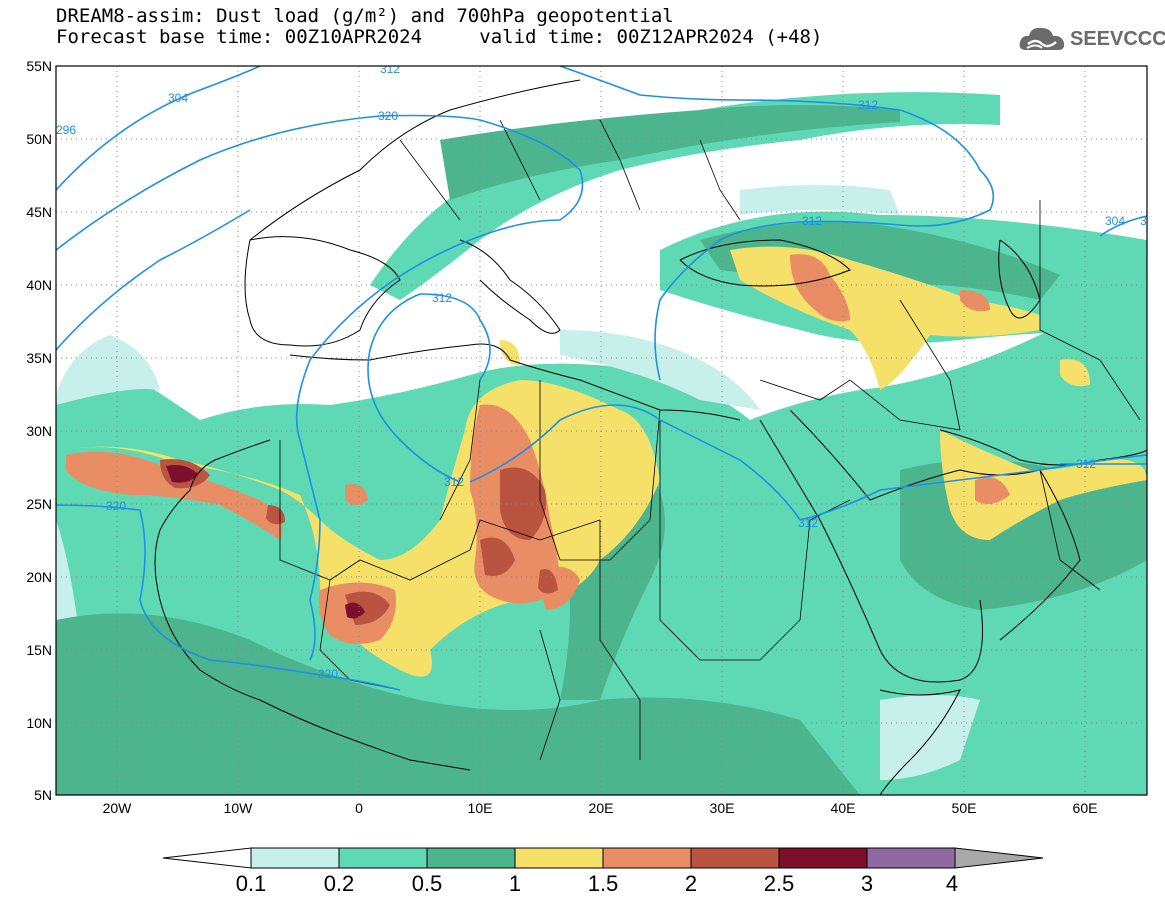 The height and width of the screenshot is (907, 1165). I want to click on lon-label: 50E, so click(964, 808).